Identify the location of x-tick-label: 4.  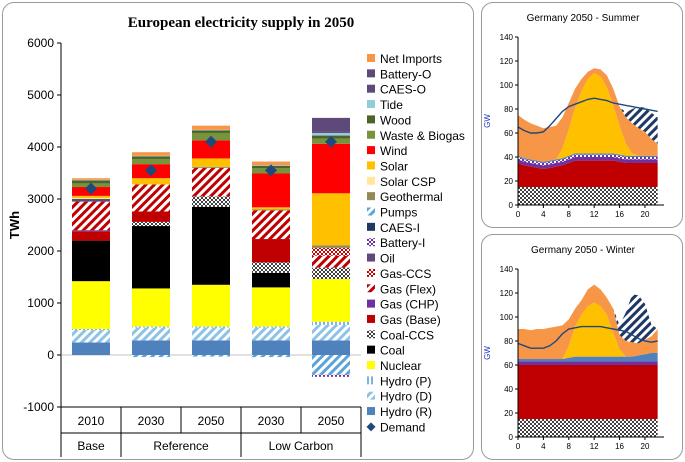
(543, 214).